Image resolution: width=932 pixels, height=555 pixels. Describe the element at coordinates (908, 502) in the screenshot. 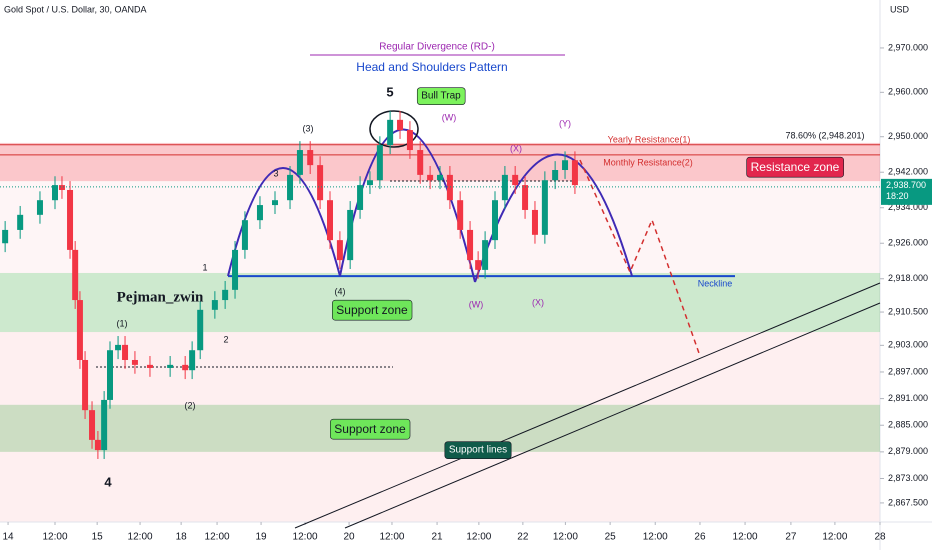

I see `y-tick-label: 2,867.500` at that location.